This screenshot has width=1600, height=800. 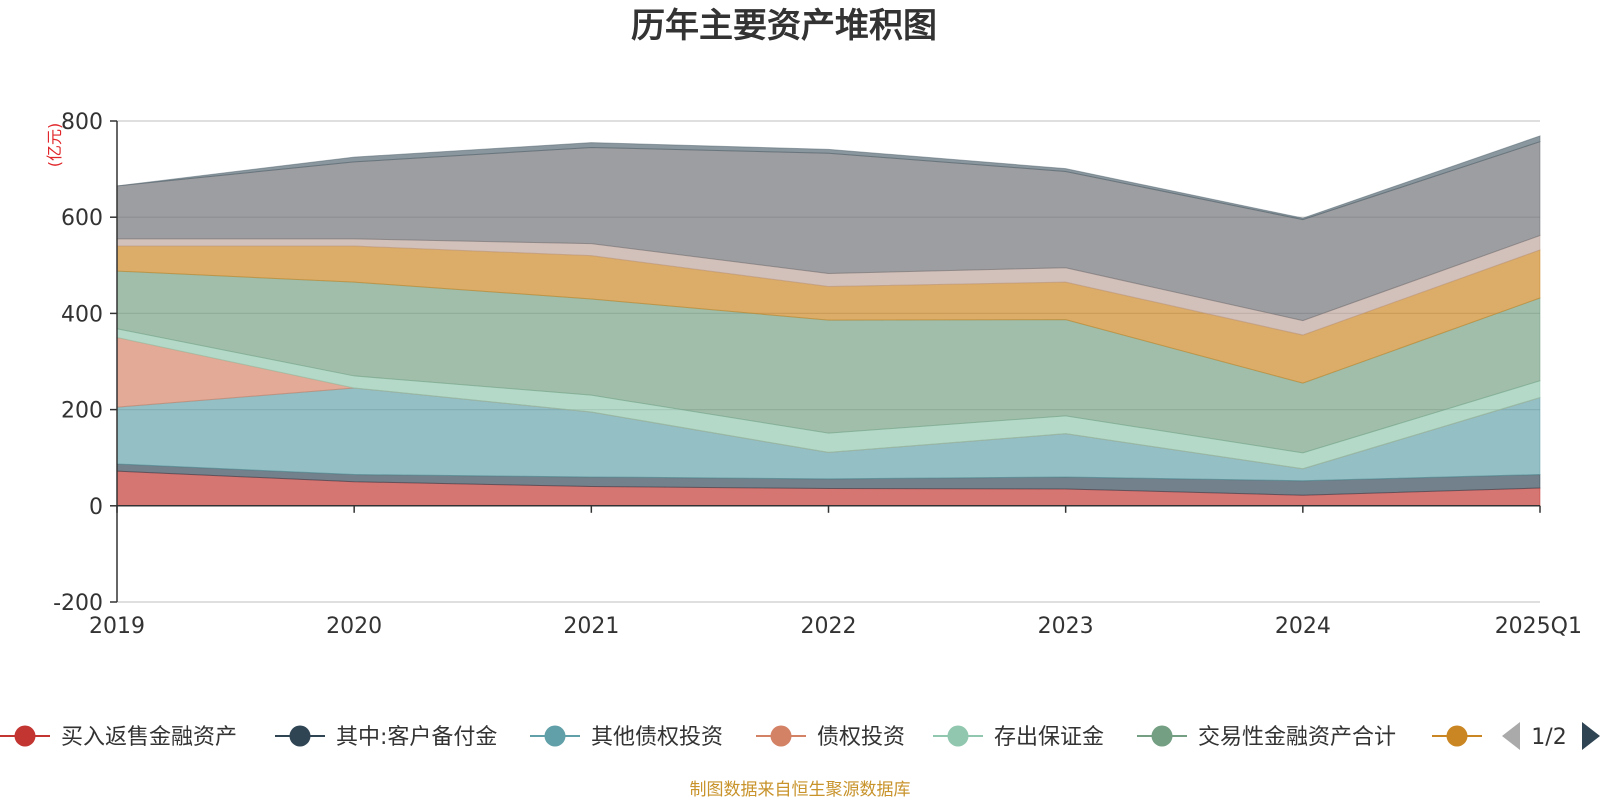 I want to click on legend-label: 买入返售金融资产, so click(x=149, y=737).